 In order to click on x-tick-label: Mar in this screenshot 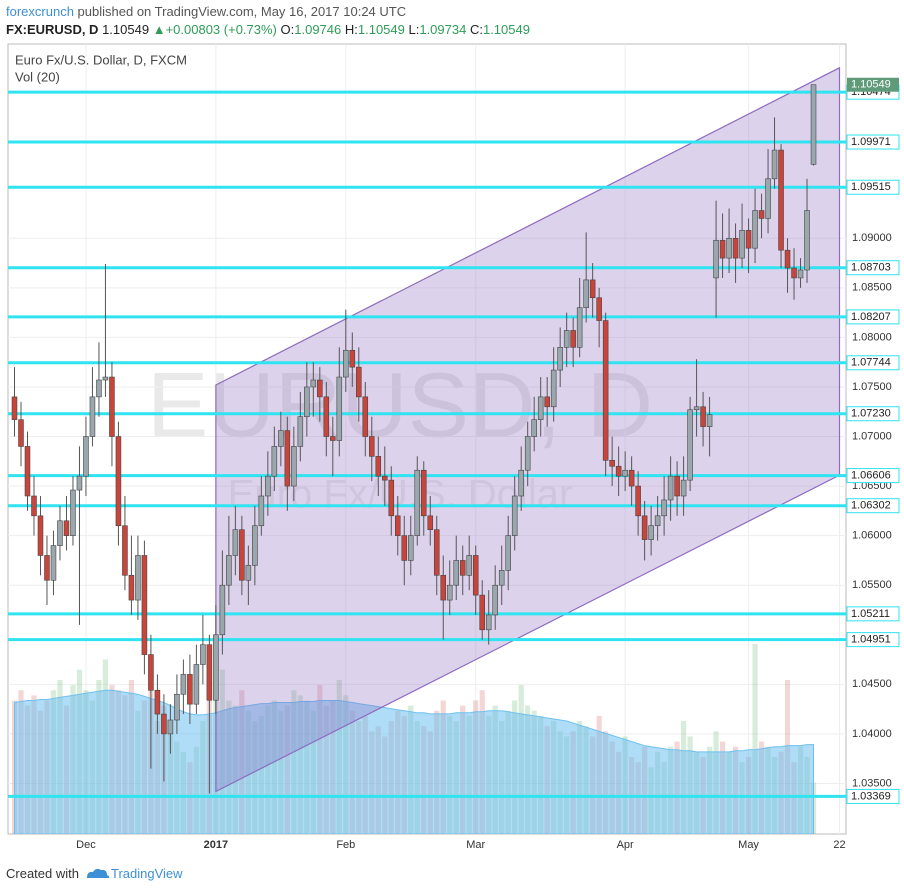, I will do `click(475, 845)`.